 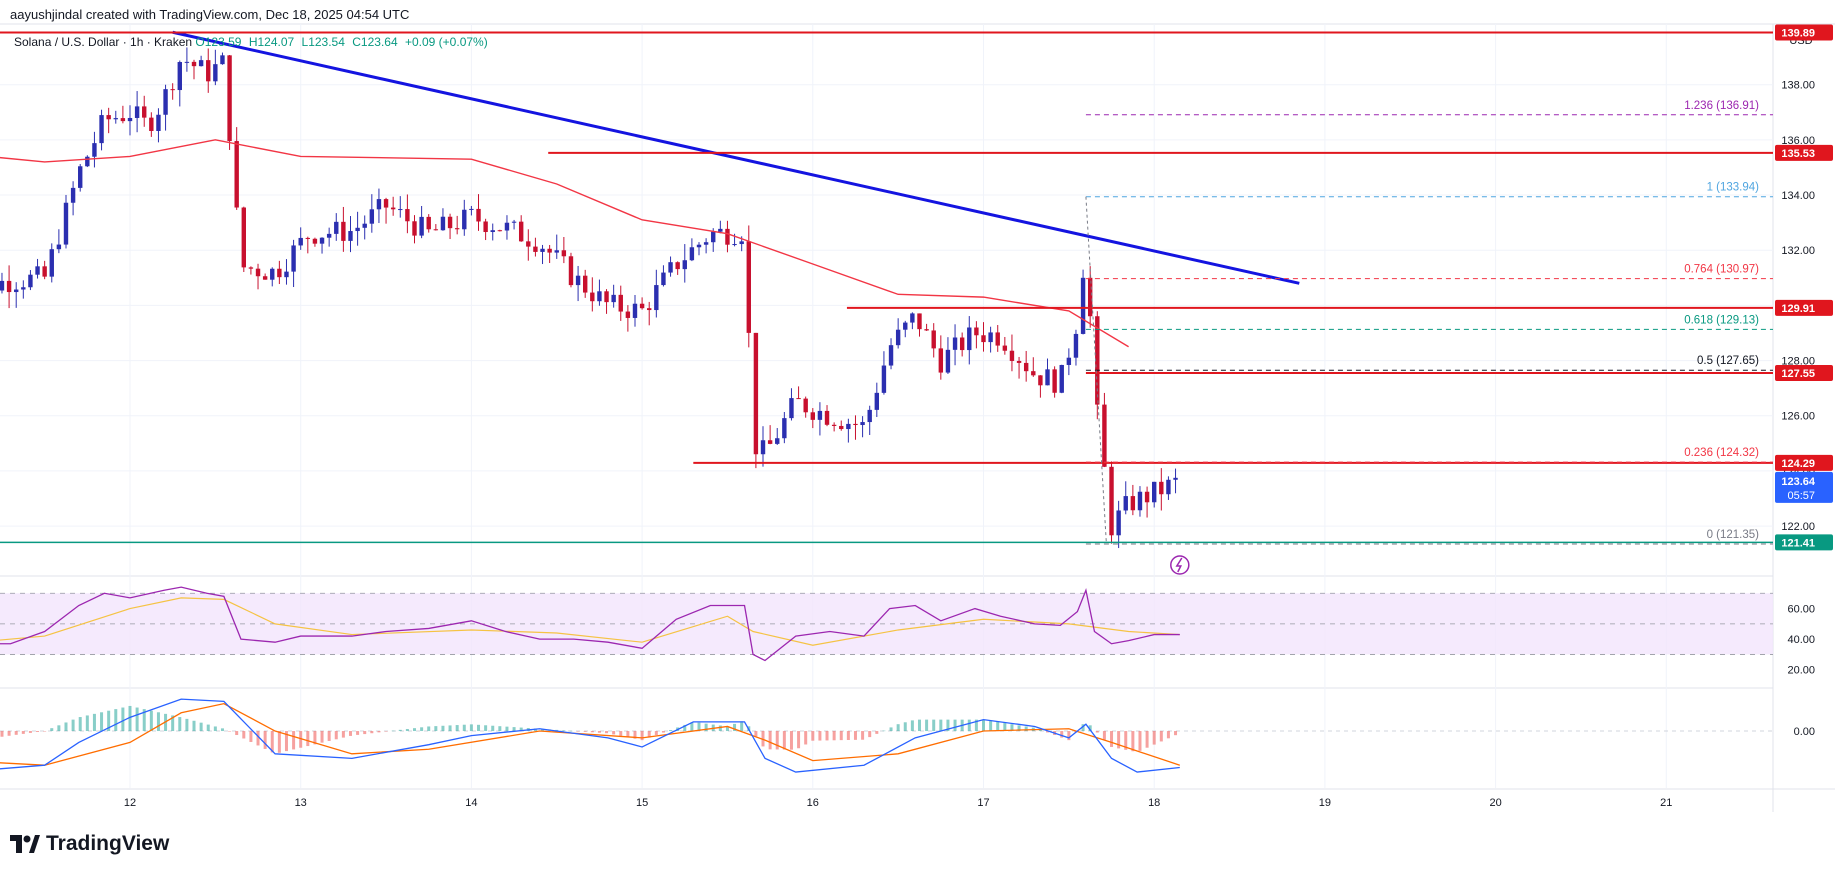 I want to click on level-price-badge, so click(x=1804, y=307).